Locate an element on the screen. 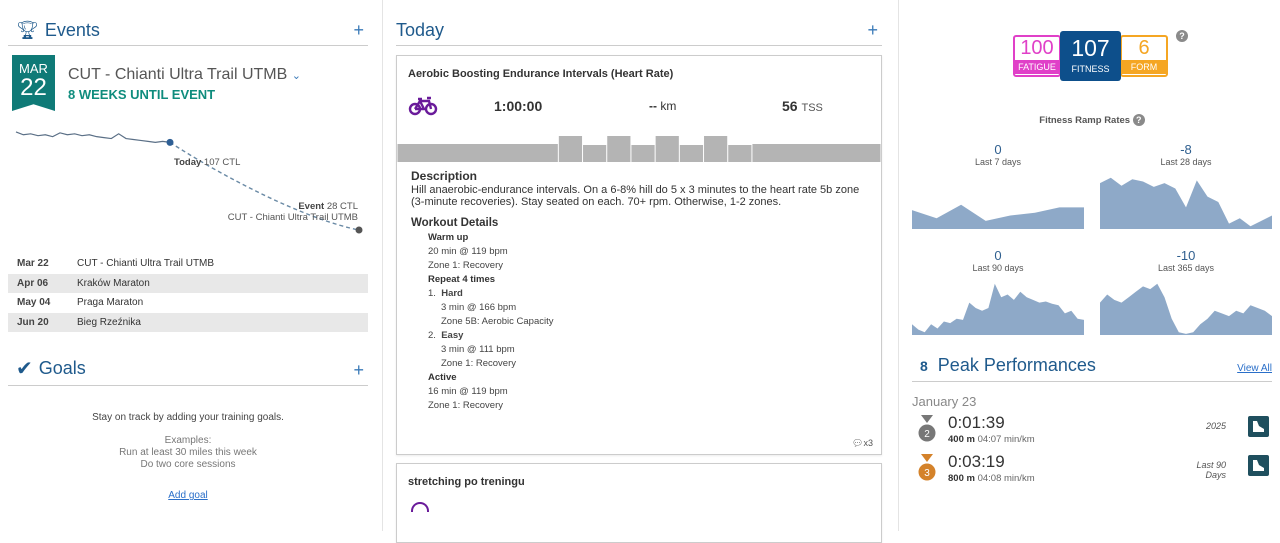 The height and width of the screenshot is (543, 1280). events-header: 🏆︎ Events + is located at coordinates (188, 23).